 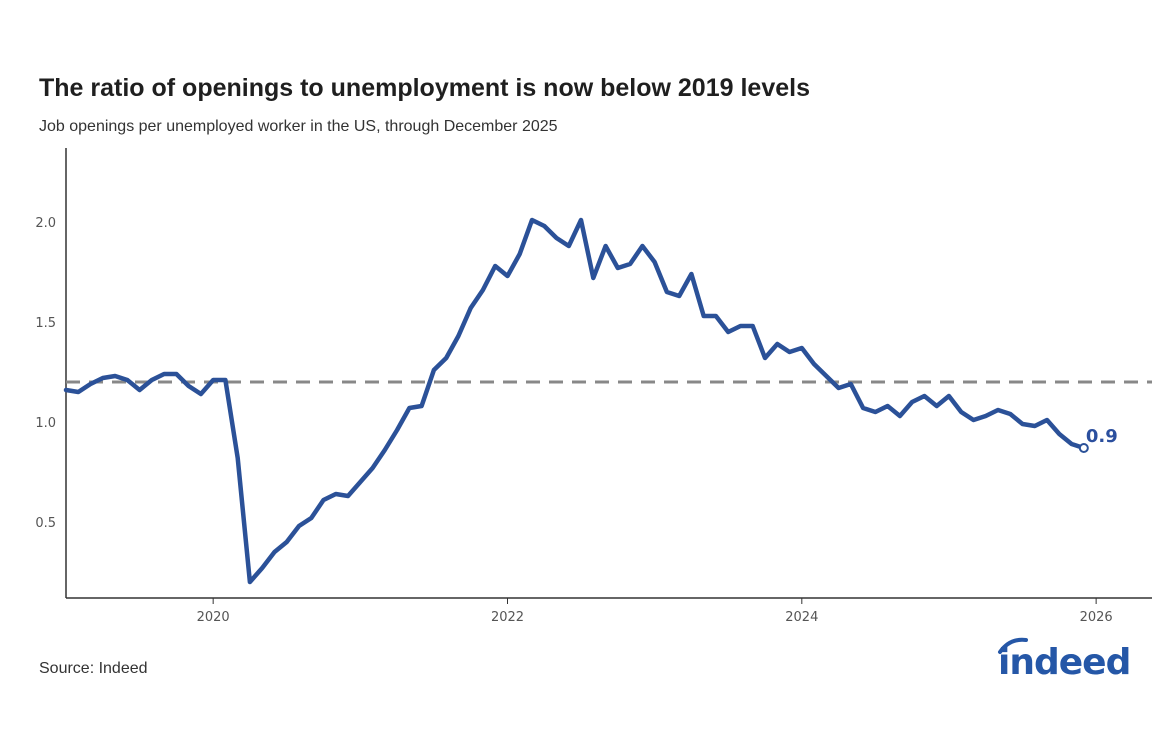 I want to click on y-tick-label: 2.0, so click(x=45, y=223).